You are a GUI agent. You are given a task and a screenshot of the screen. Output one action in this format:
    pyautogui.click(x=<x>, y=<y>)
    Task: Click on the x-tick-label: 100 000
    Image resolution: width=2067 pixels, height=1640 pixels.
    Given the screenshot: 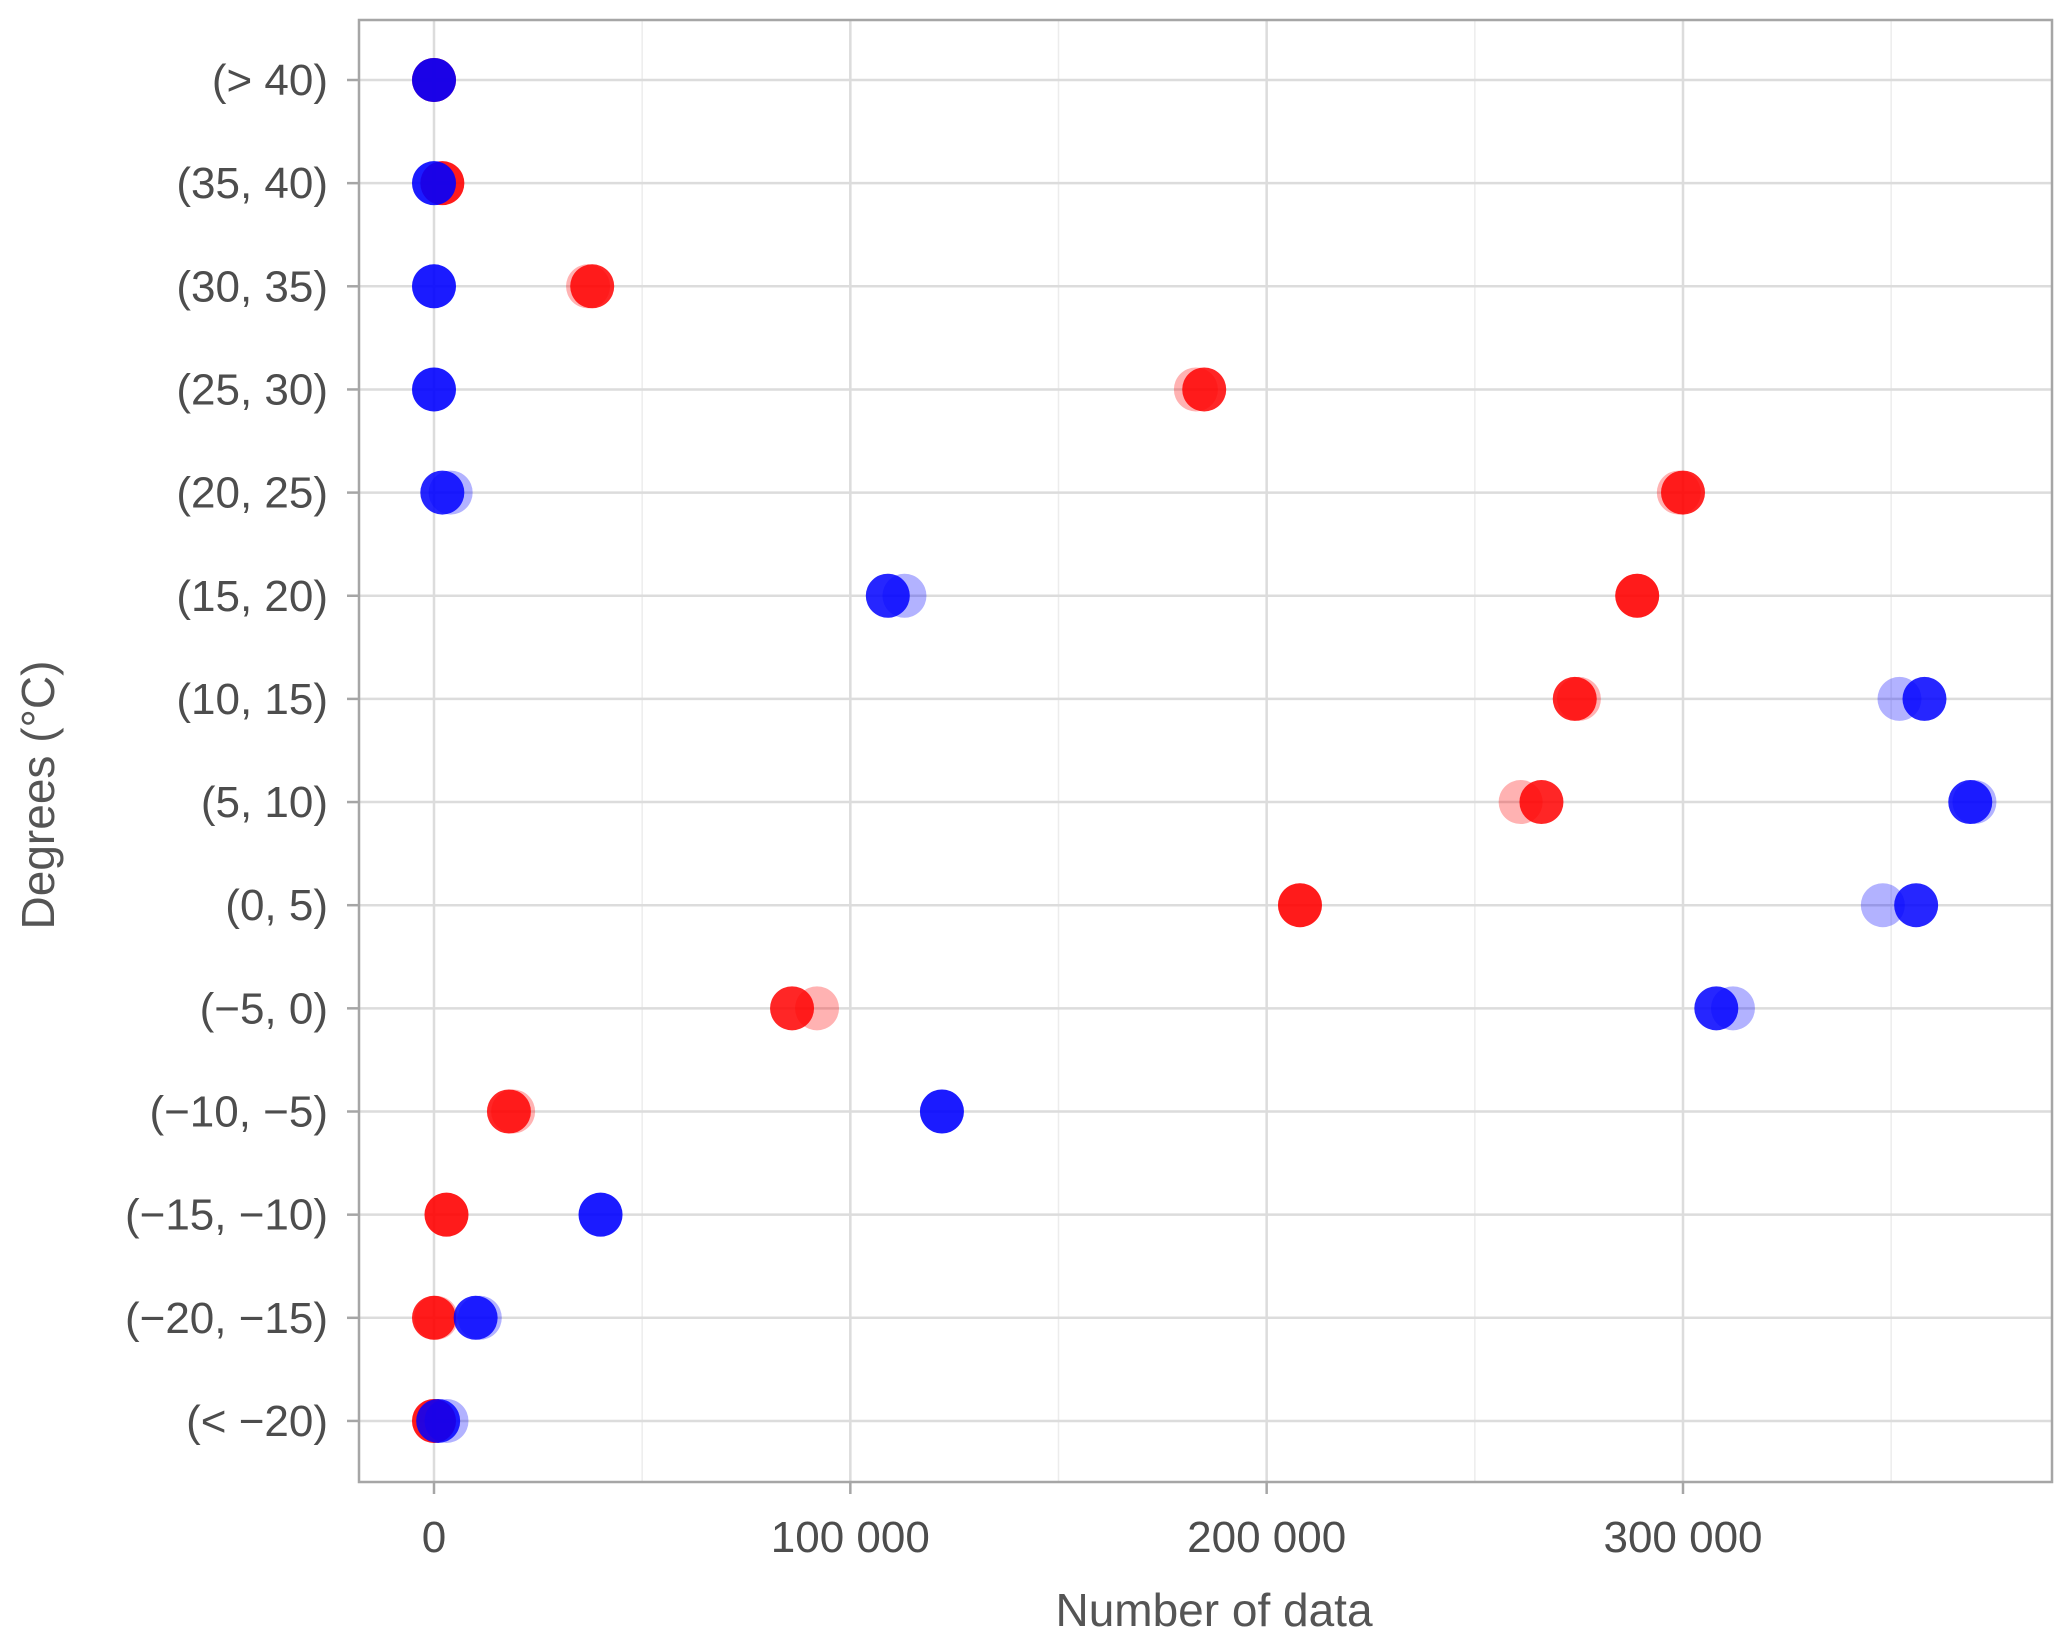 What is the action you would take?
    pyautogui.click(x=850, y=1537)
    